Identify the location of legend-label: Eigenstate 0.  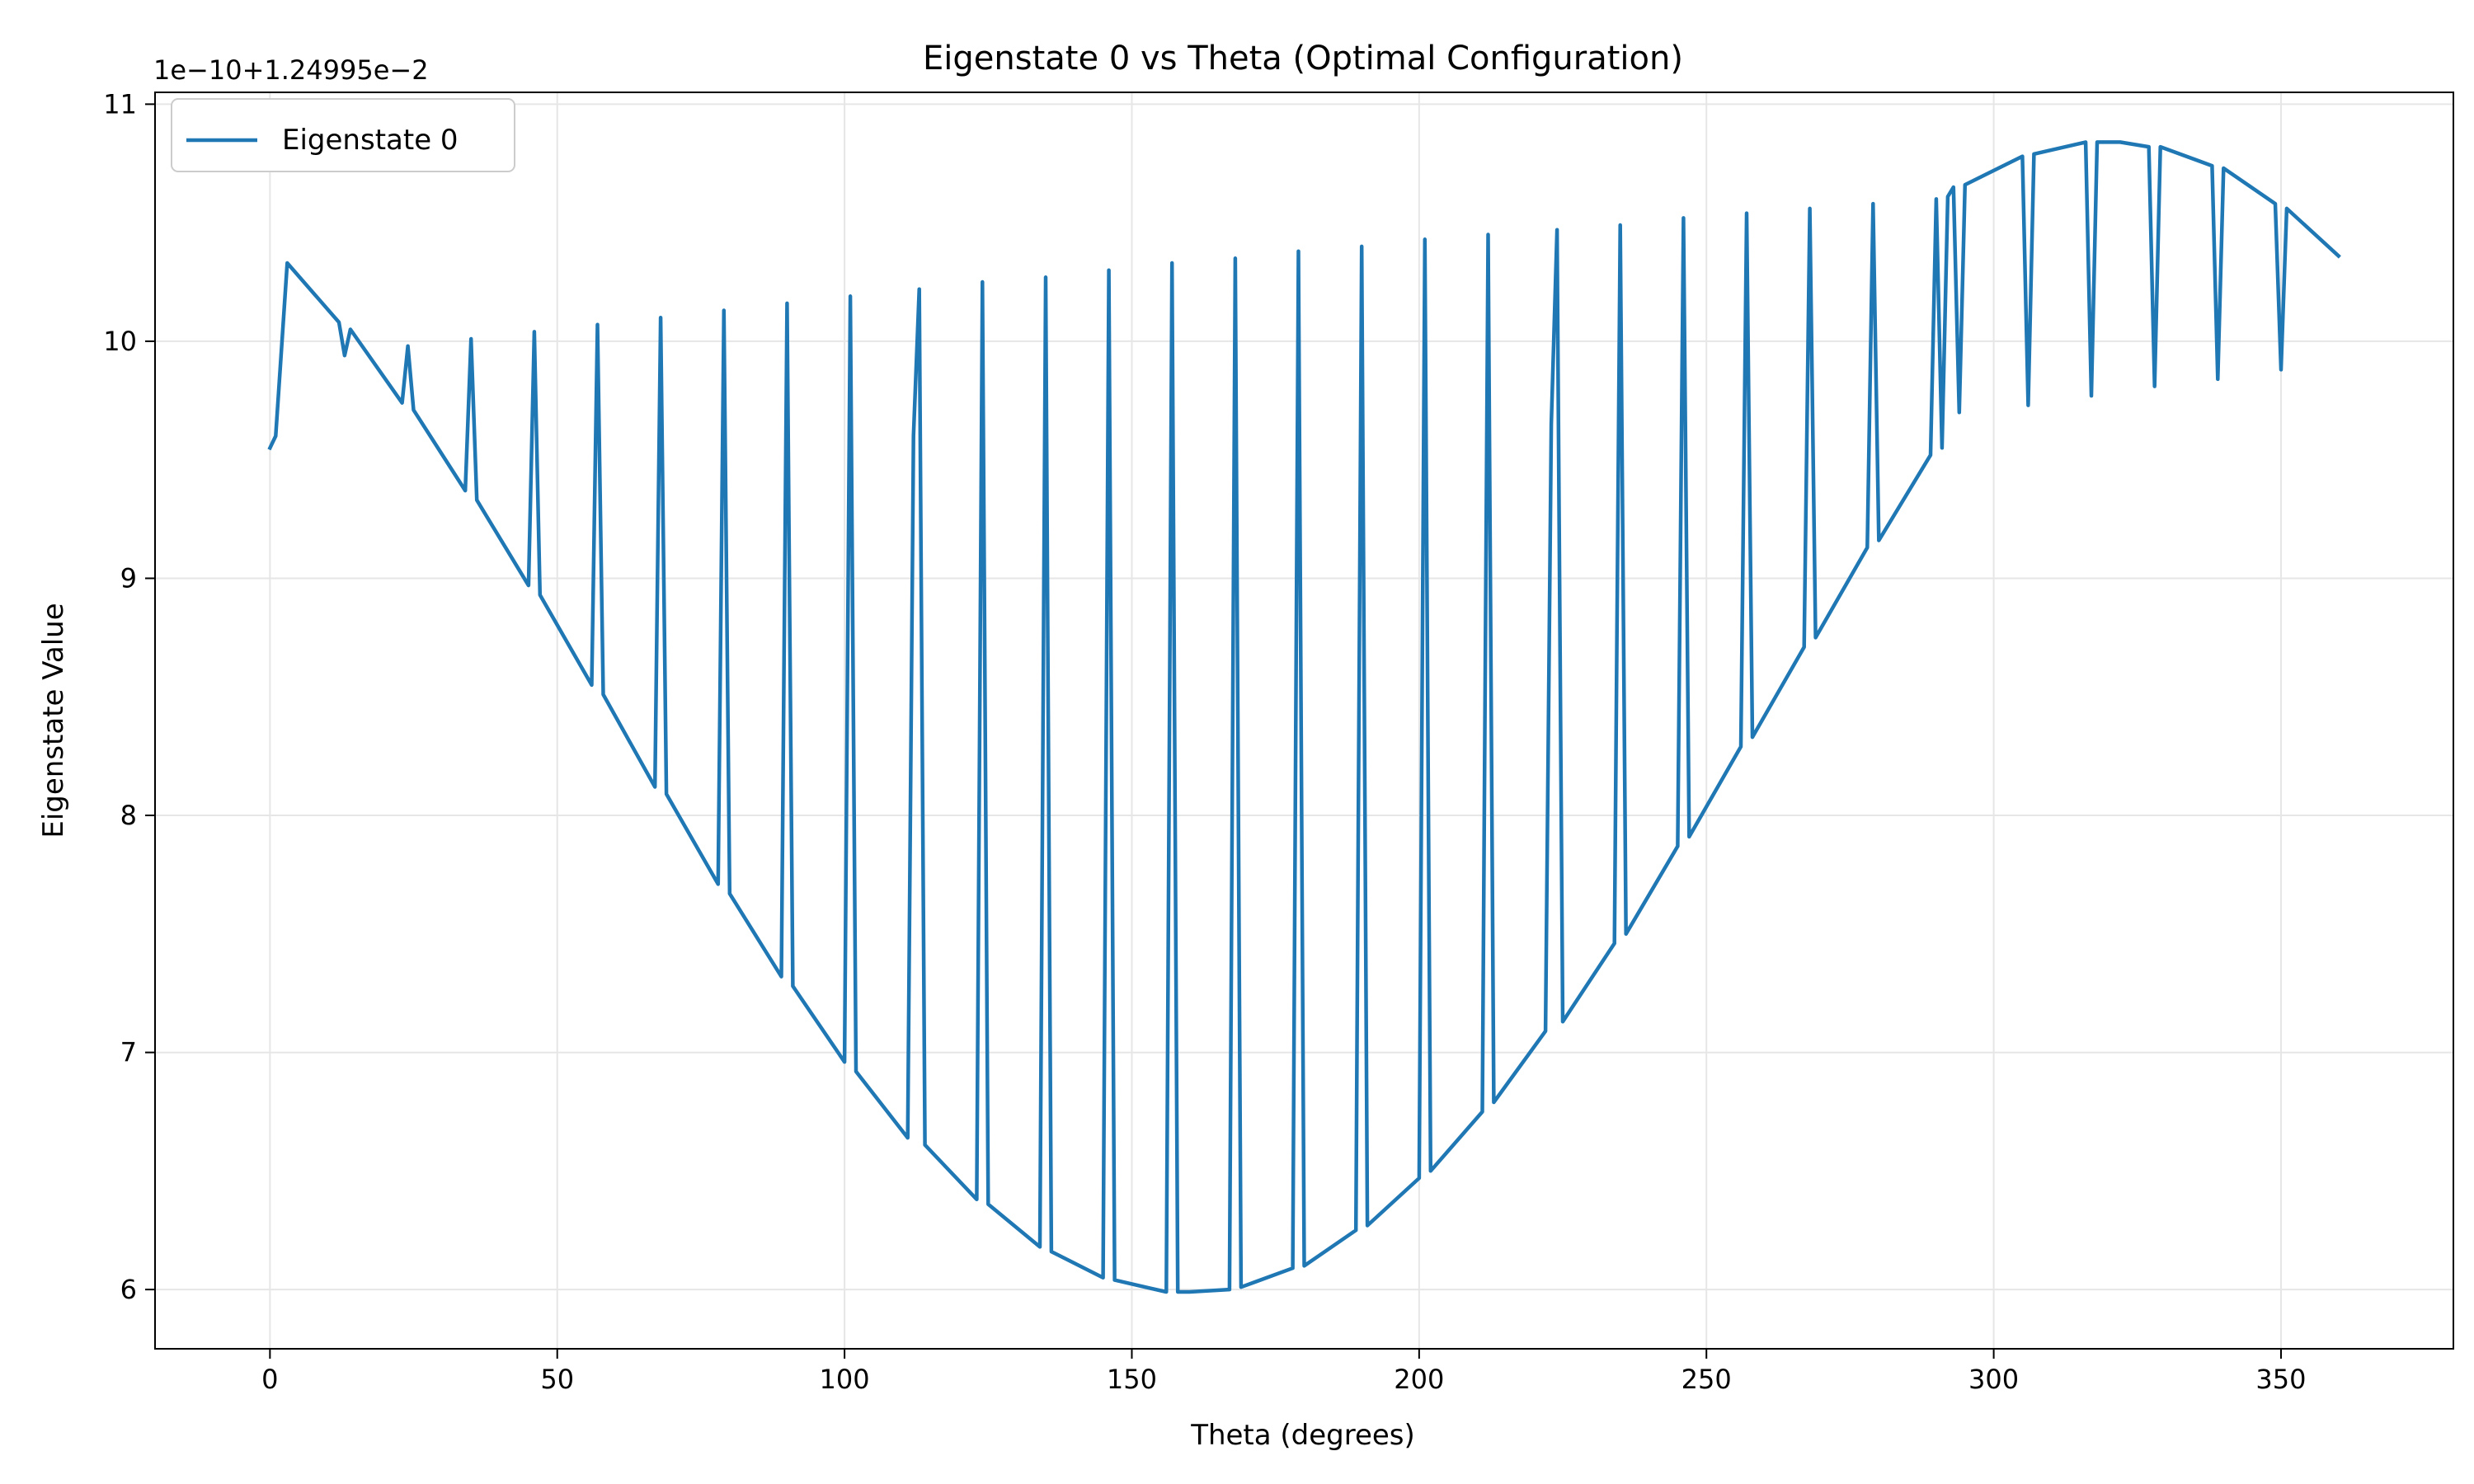
(370, 140).